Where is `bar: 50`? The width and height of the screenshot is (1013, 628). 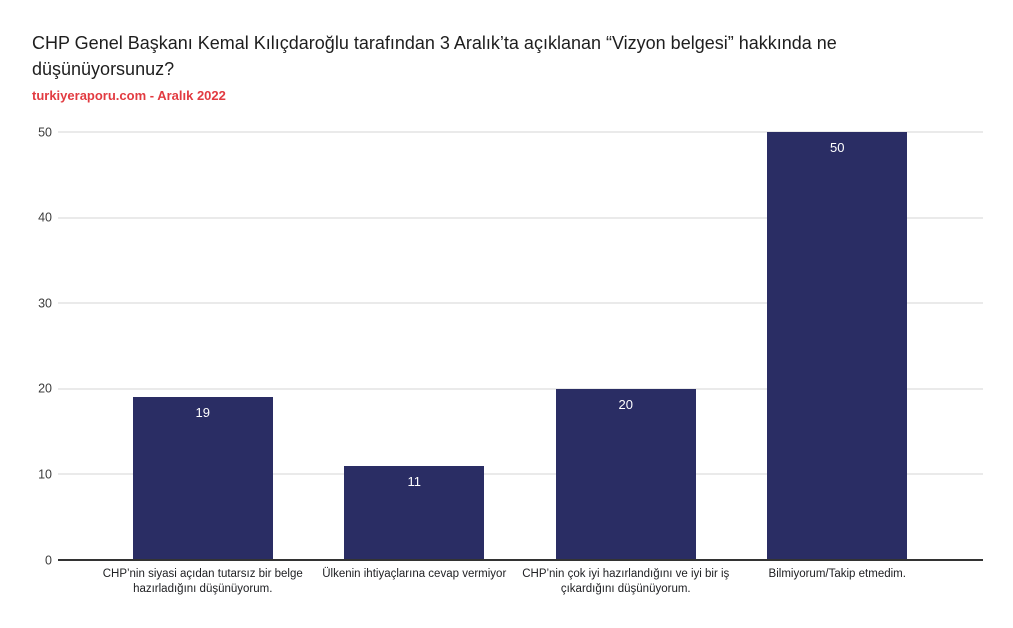 bar: 50 is located at coordinates (837, 346).